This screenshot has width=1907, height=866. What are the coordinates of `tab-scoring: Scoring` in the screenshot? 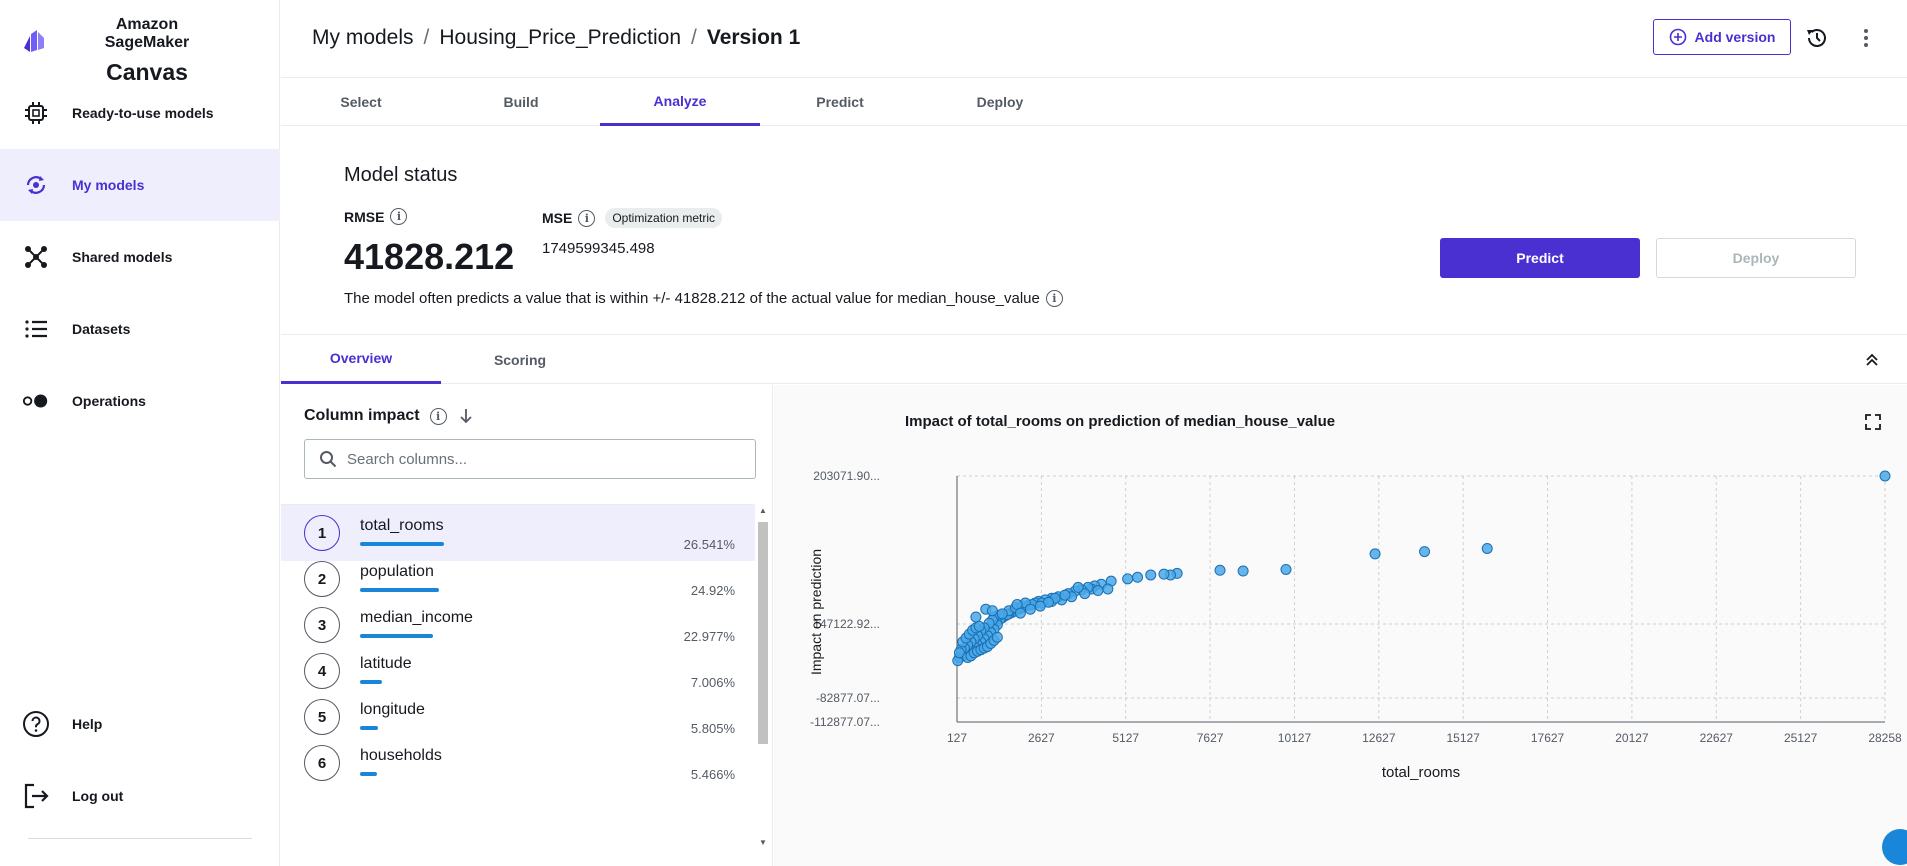 It's located at (520, 359).